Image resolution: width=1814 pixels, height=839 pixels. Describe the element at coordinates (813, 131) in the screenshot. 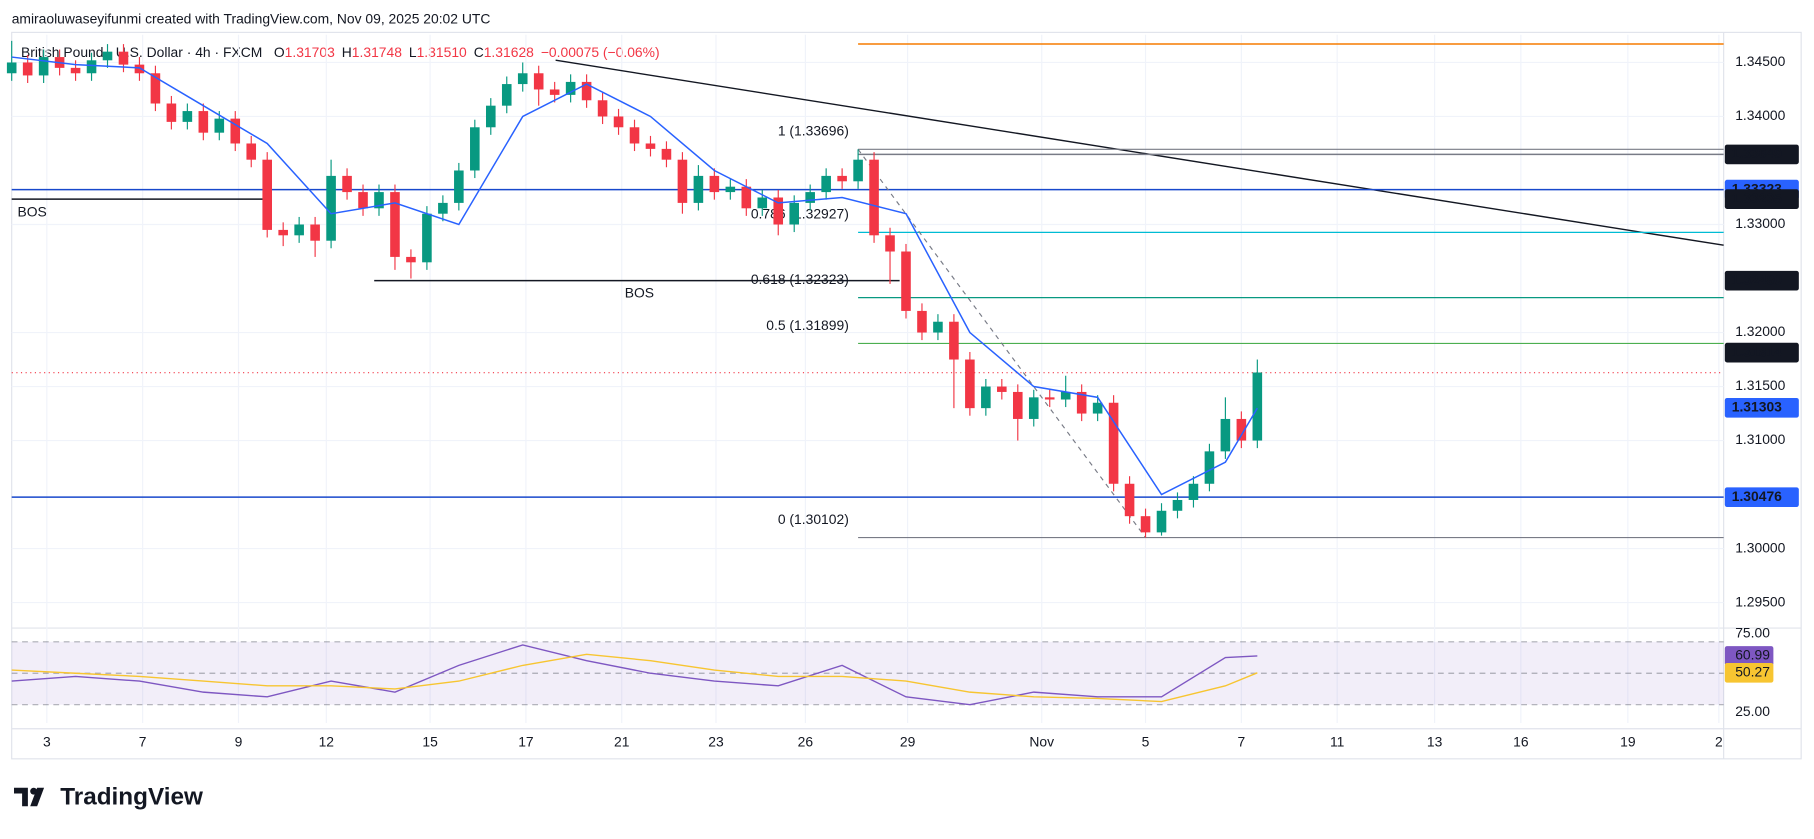

I see `fib-label: 1 (1.33696)` at that location.